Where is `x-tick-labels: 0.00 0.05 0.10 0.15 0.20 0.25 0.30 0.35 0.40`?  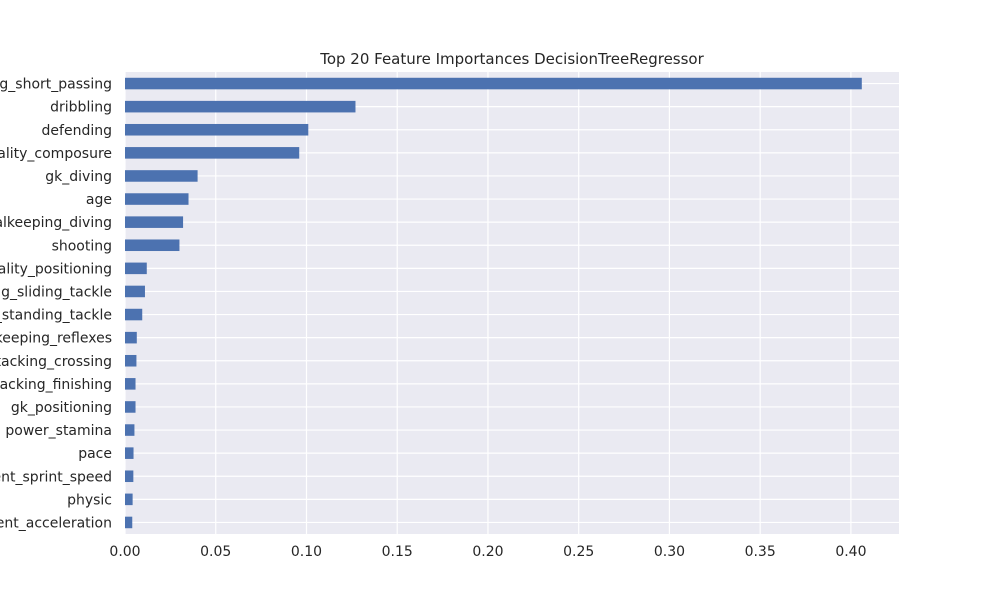
x-tick-labels: 0.00 0.05 0.10 0.15 0.20 0.25 0.30 0.35 0.40 is located at coordinates (487, 552).